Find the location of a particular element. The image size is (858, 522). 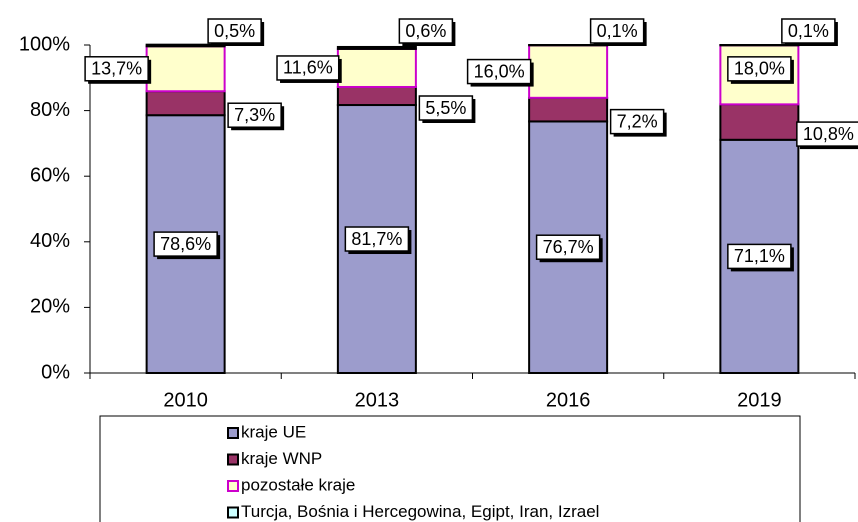

data-label-text: 7,3% is located at coordinates (254, 115).